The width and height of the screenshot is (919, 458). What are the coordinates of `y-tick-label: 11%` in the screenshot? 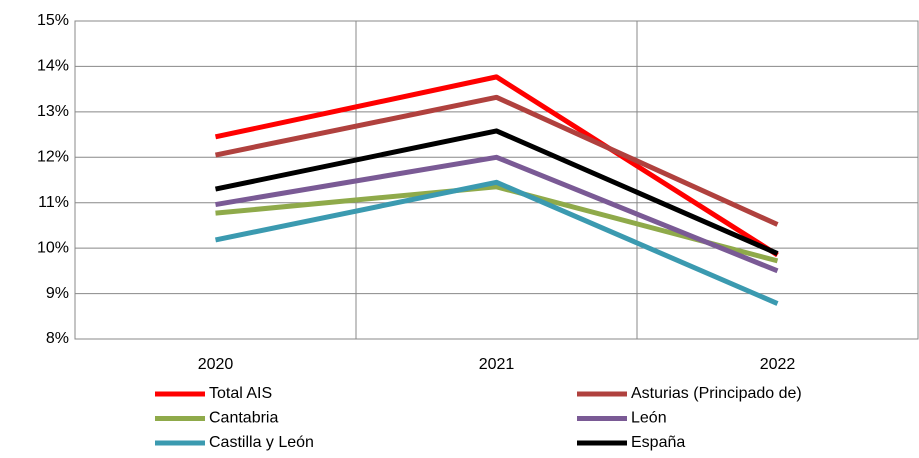 It's located at (53, 202).